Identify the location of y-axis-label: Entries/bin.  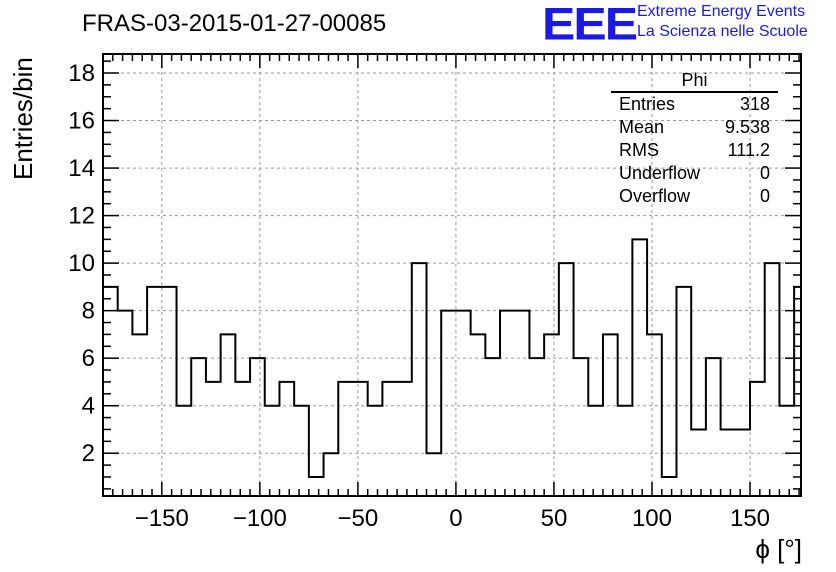
(23, 118).